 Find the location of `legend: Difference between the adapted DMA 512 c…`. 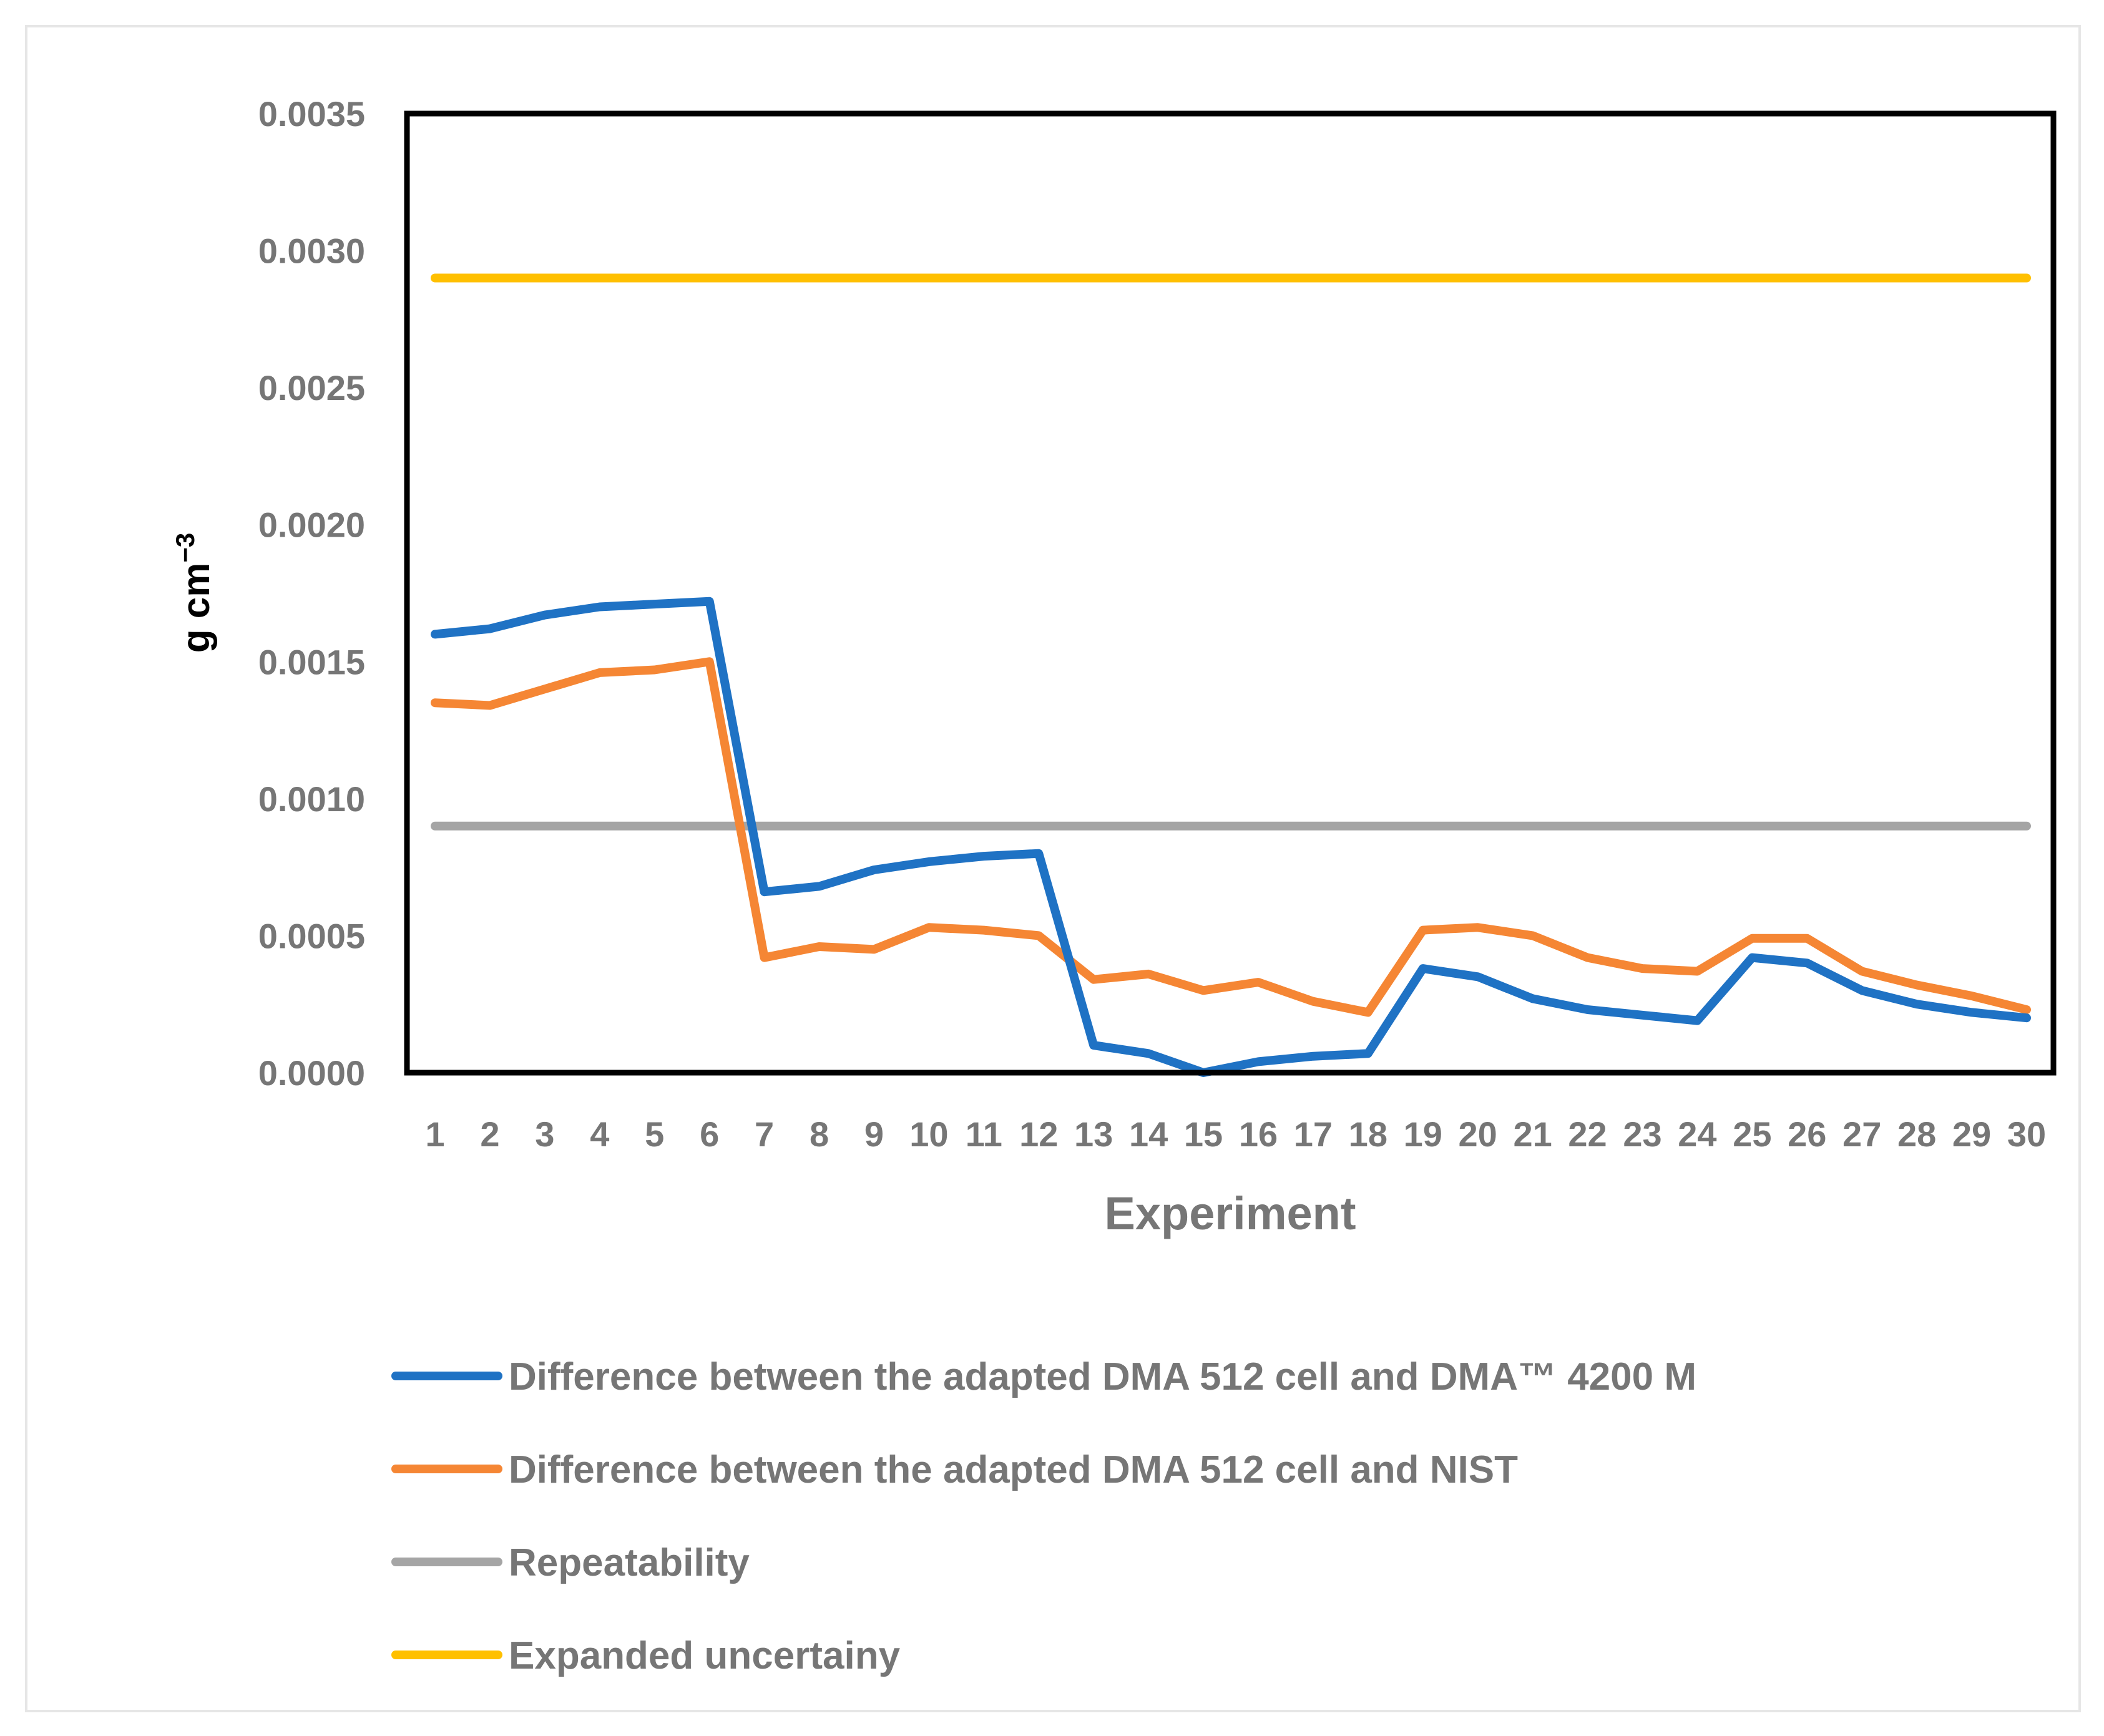

legend: Difference between the adapted DMA 512 c… is located at coordinates (1044, 1516).